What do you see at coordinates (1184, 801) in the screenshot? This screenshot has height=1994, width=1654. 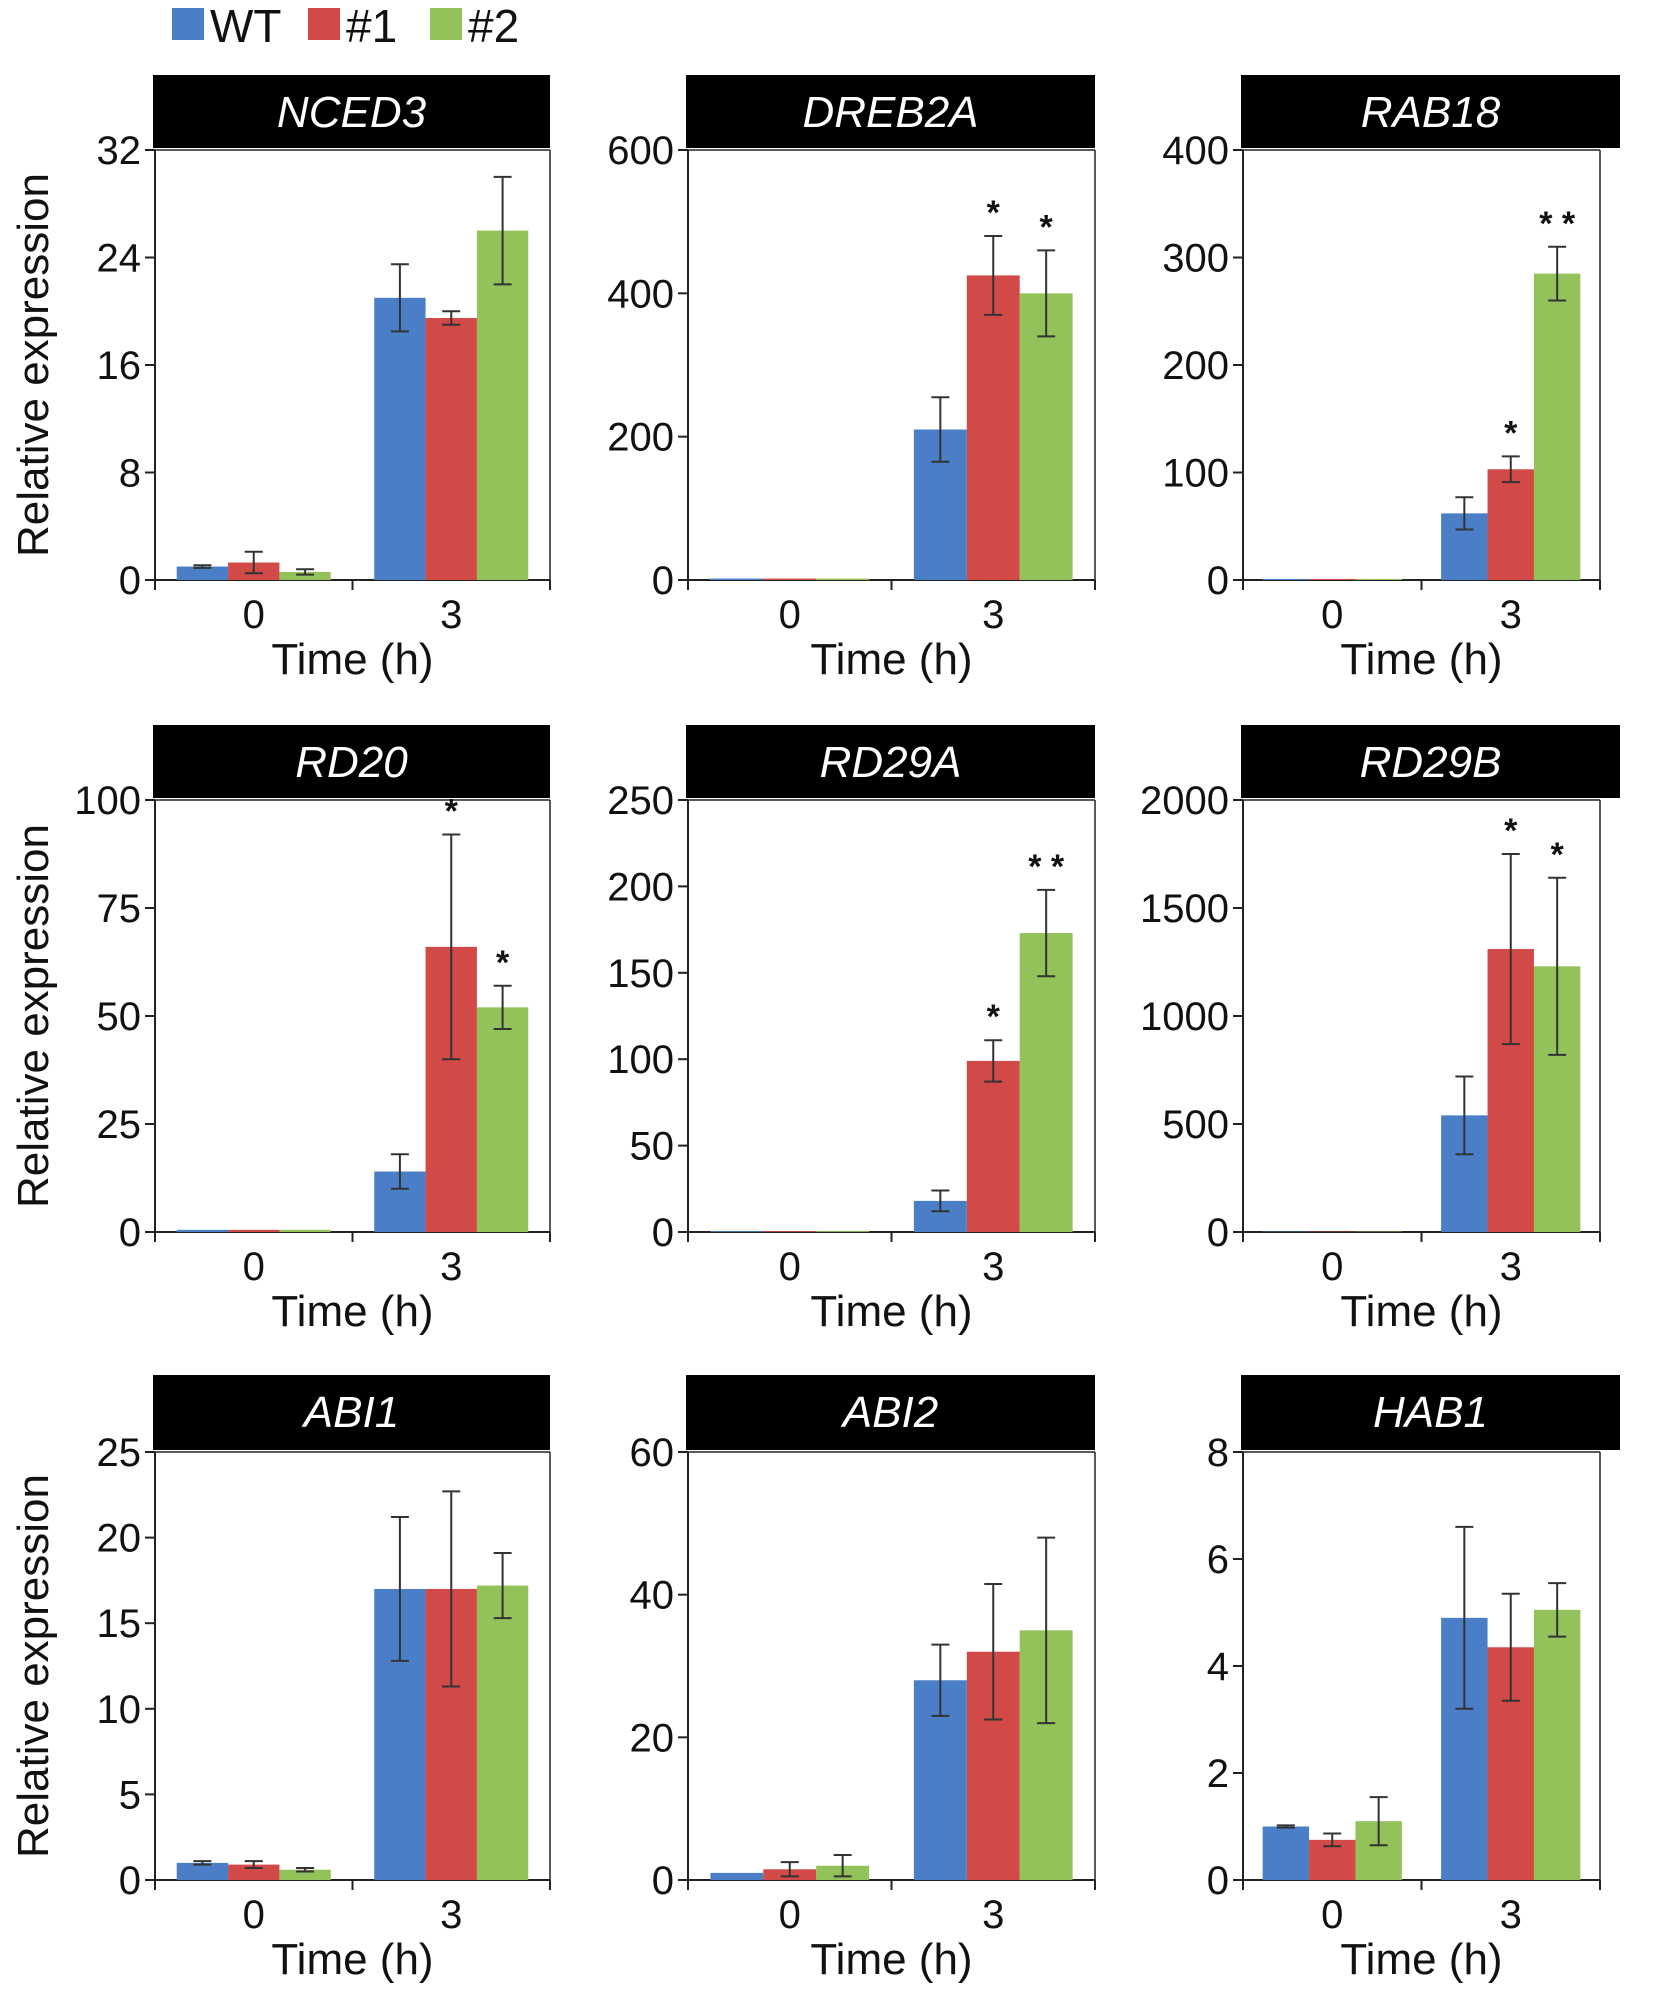 I see `y-tick-label: 2000` at bounding box center [1184, 801].